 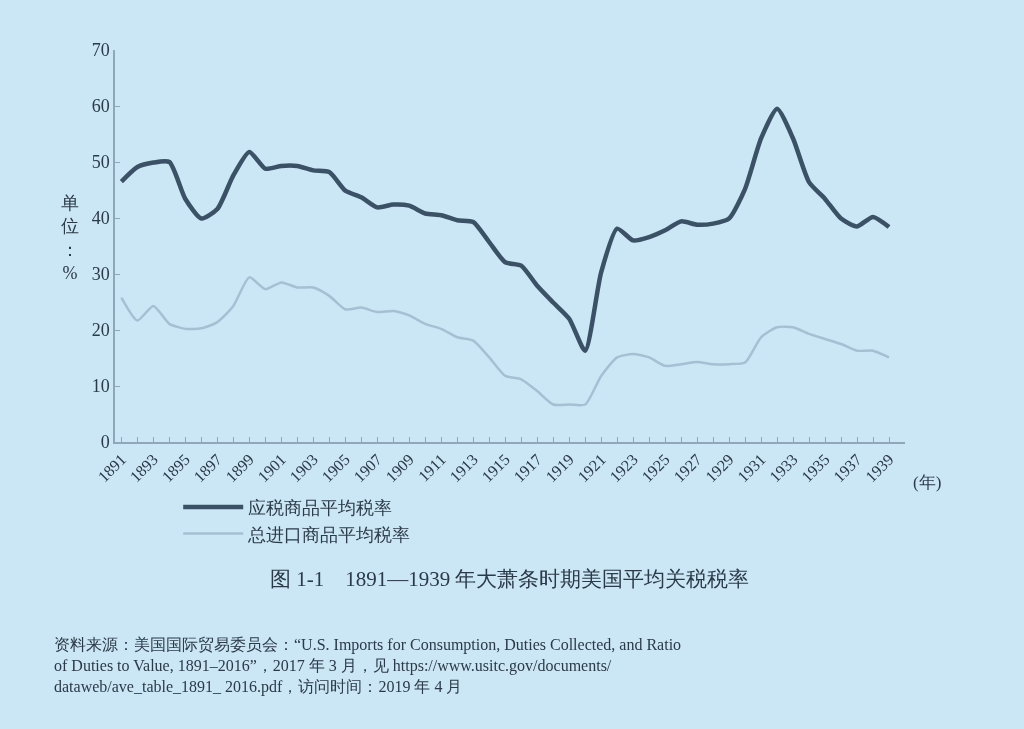 What do you see at coordinates (100, 50) in the screenshot?
I see `y-tick-label: 70` at bounding box center [100, 50].